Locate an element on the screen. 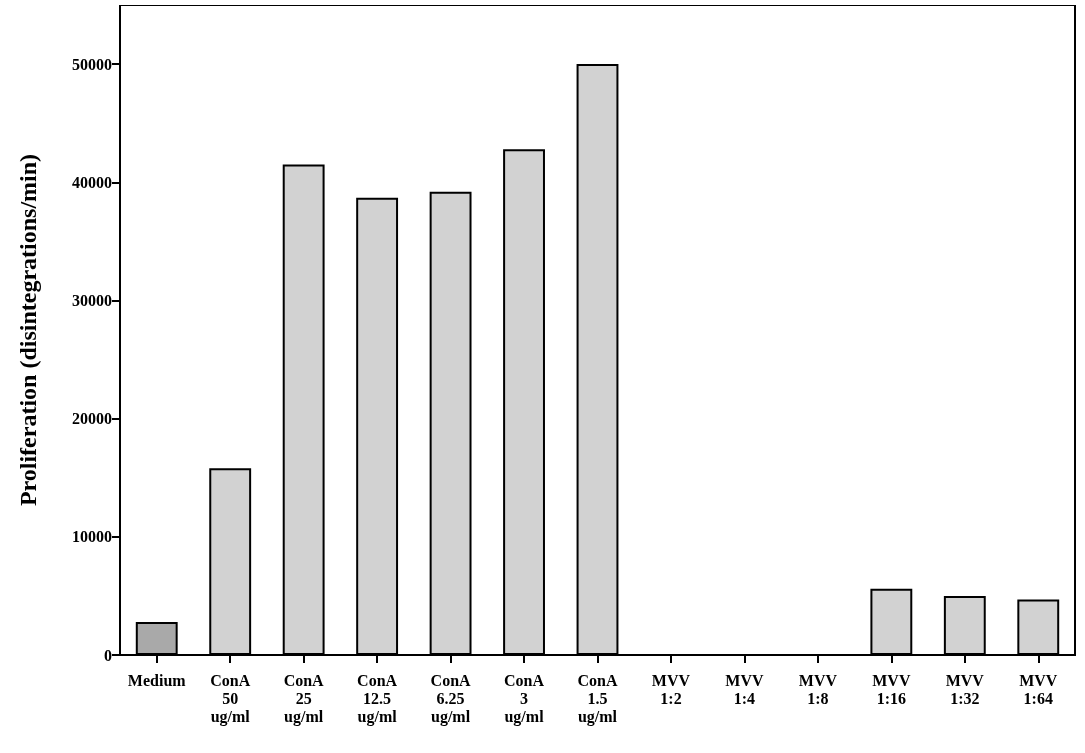 This screenshot has width=1085, height=753. x-tick-label: ConA 3 ug/ml is located at coordinates (524, 698).